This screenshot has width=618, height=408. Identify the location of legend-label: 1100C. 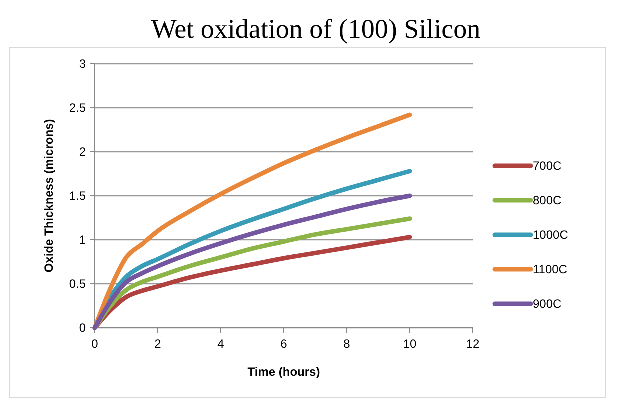
(550, 269).